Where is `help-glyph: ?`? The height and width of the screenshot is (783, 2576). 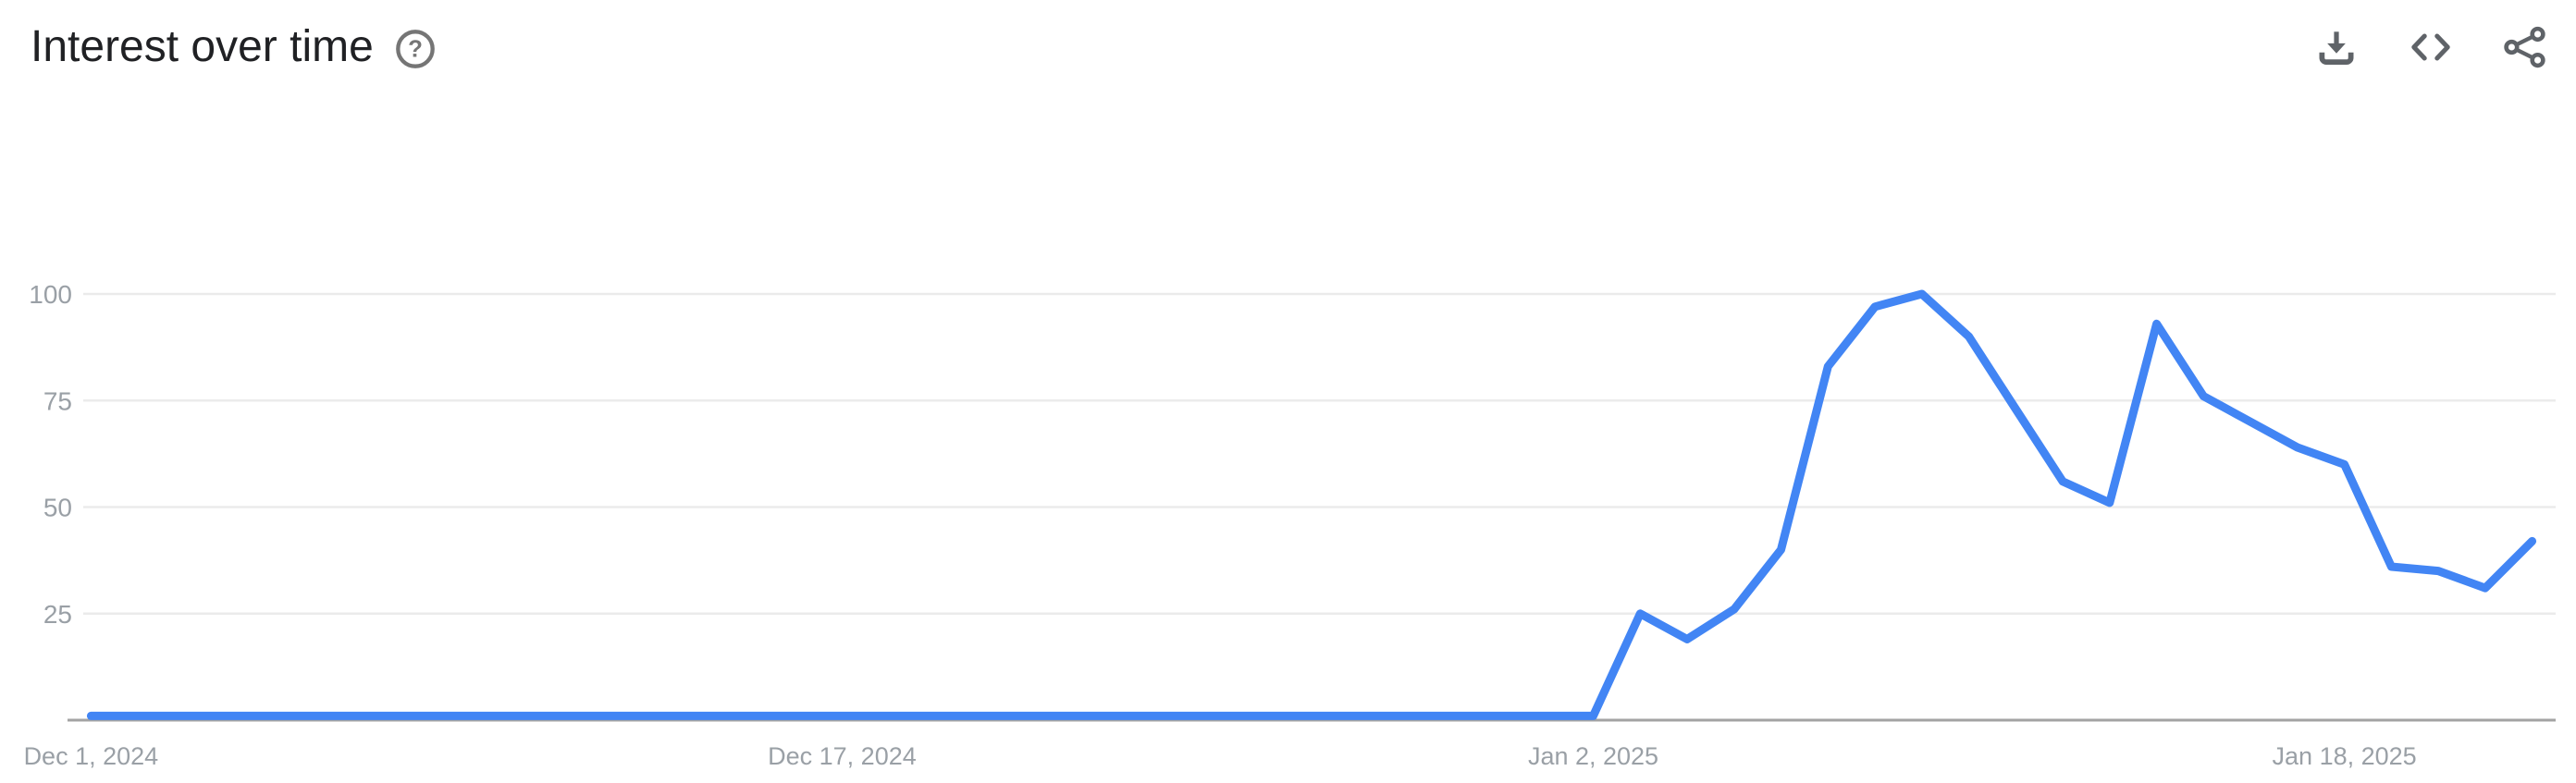 help-glyph: ? is located at coordinates (415, 50).